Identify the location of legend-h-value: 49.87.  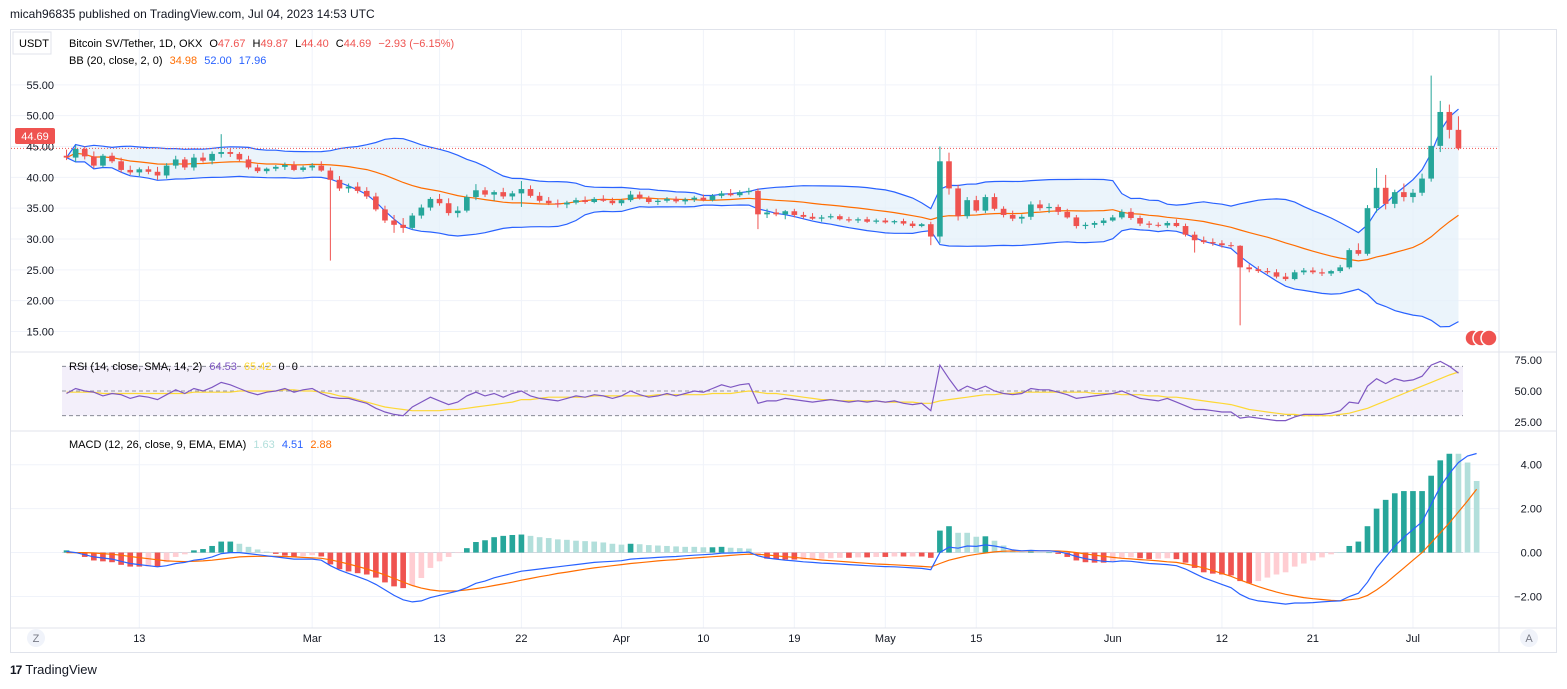
(274, 44).